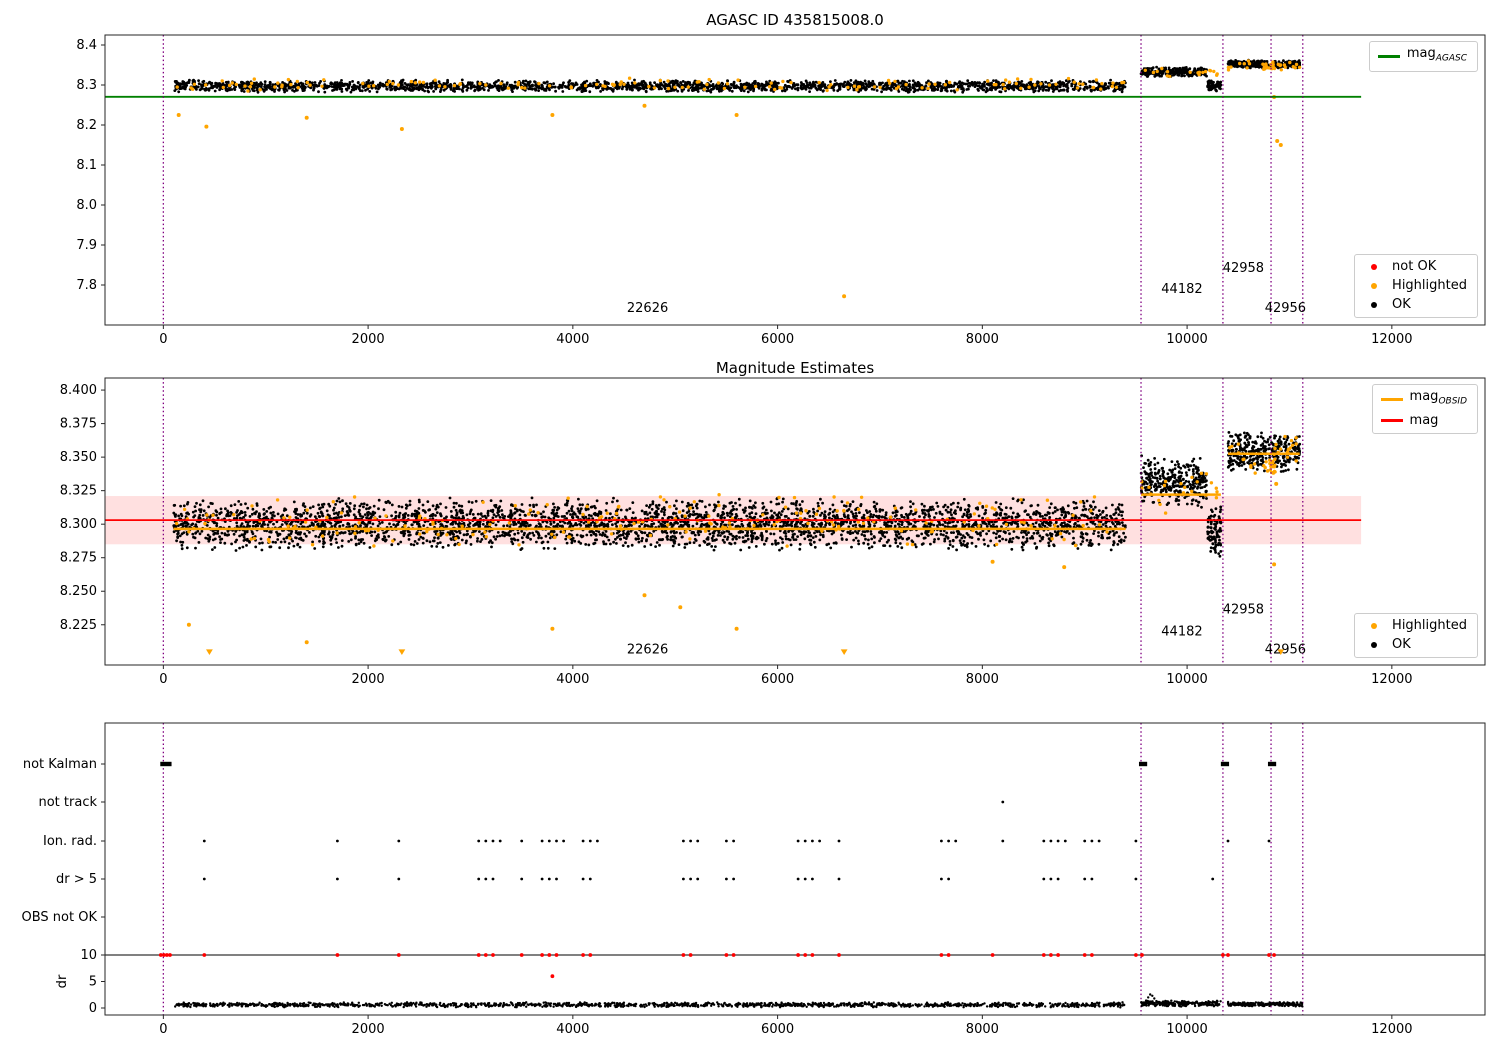 The image size is (1500, 1050). Describe the element at coordinates (736, 841) in the screenshot. I see `ion-rad-marks` at that location.